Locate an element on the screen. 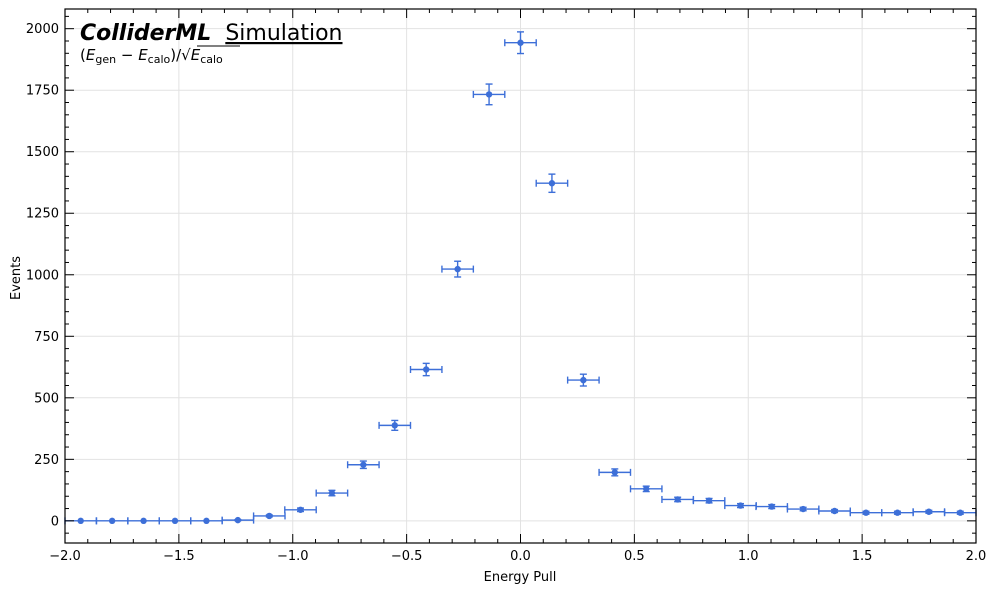 Image resolution: width=997 pixels, height=593 pixels. brand-title: ColliderML Simulation is located at coordinates (211, 33).